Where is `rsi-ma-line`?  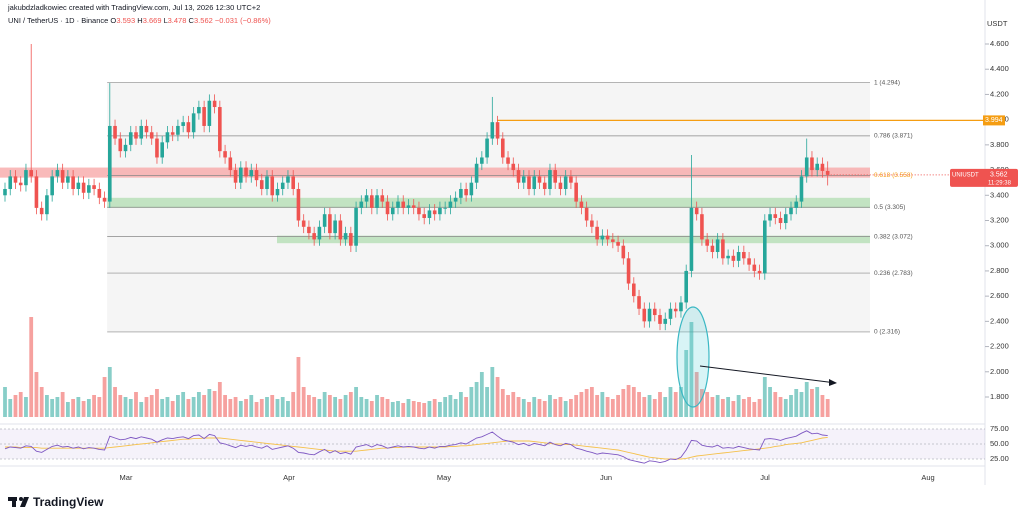
rsi-ma-line is located at coordinates (416, 448).